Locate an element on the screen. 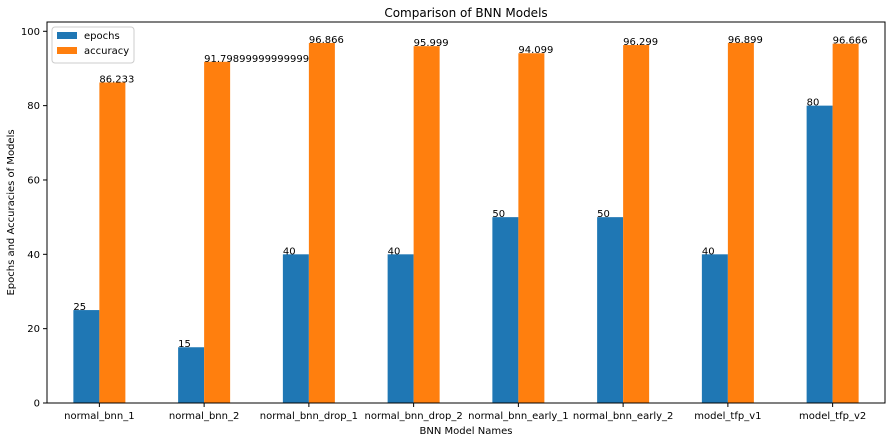 The height and width of the screenshot is (442, 891). data-label-epochs-normal_bnn_early_2: 50 is located at coordinates (603, 214).